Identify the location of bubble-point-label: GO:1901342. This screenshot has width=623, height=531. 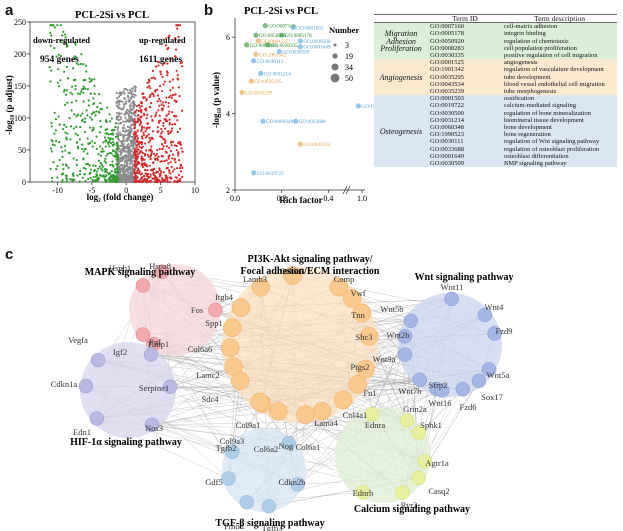
(272, 55).